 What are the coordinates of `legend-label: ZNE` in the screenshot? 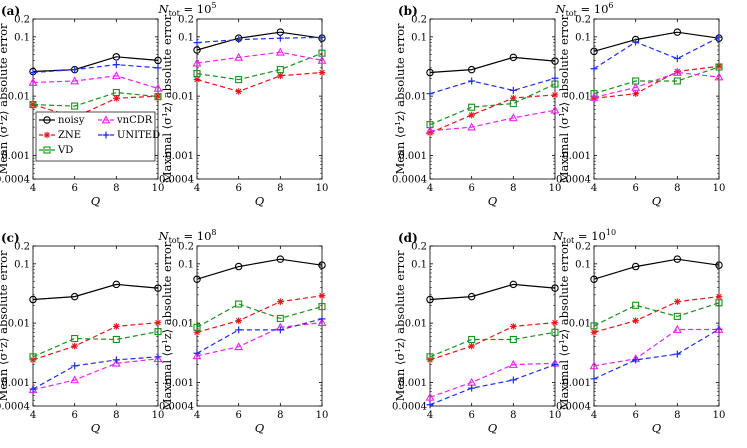 It's located at (69, 135).